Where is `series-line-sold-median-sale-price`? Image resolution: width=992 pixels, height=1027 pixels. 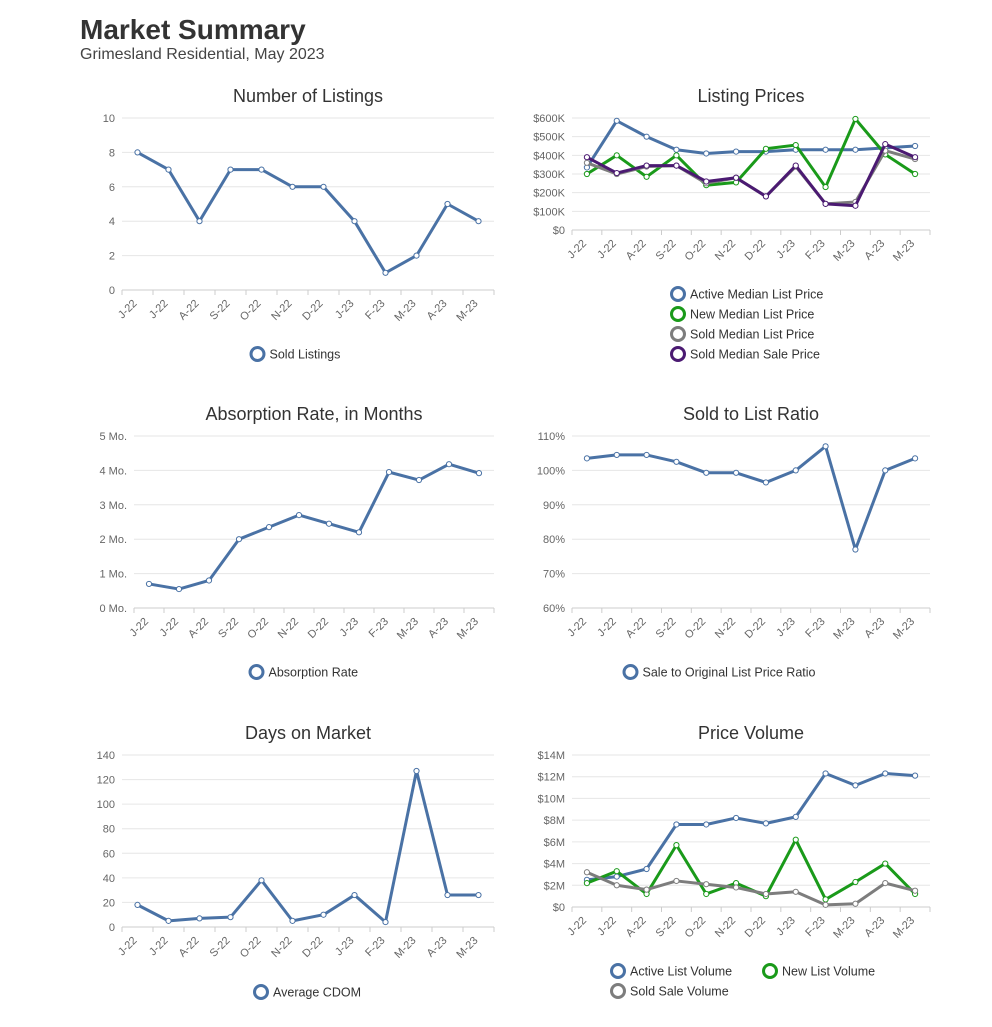
series-line-sold-median-sale-price is located at coordinates (751, 175).